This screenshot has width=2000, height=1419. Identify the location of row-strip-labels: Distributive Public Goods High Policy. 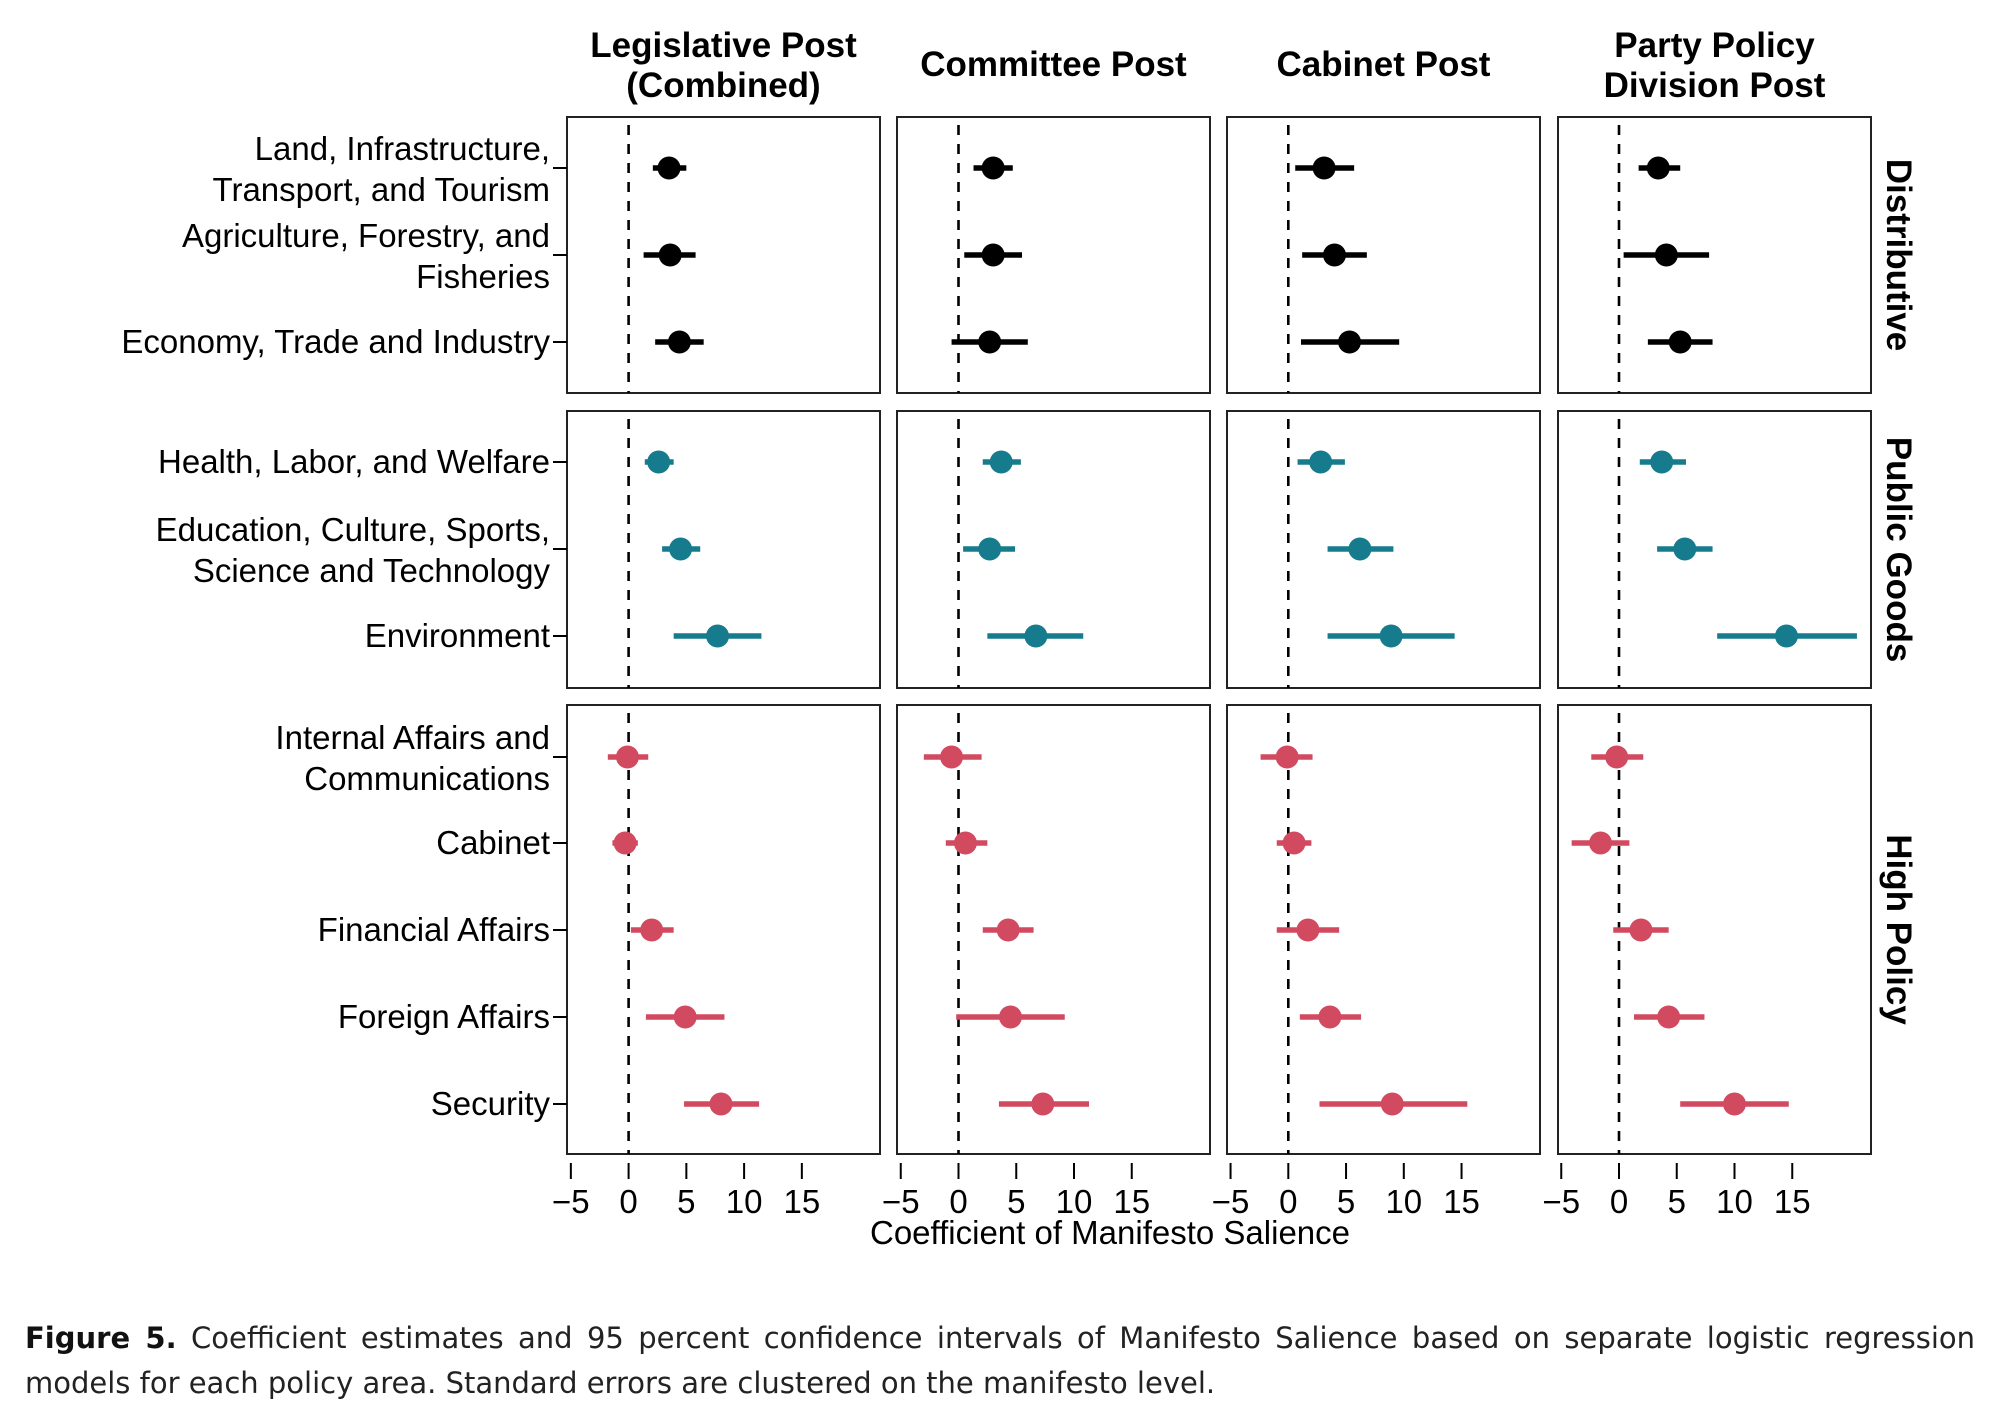
(1898, 592).